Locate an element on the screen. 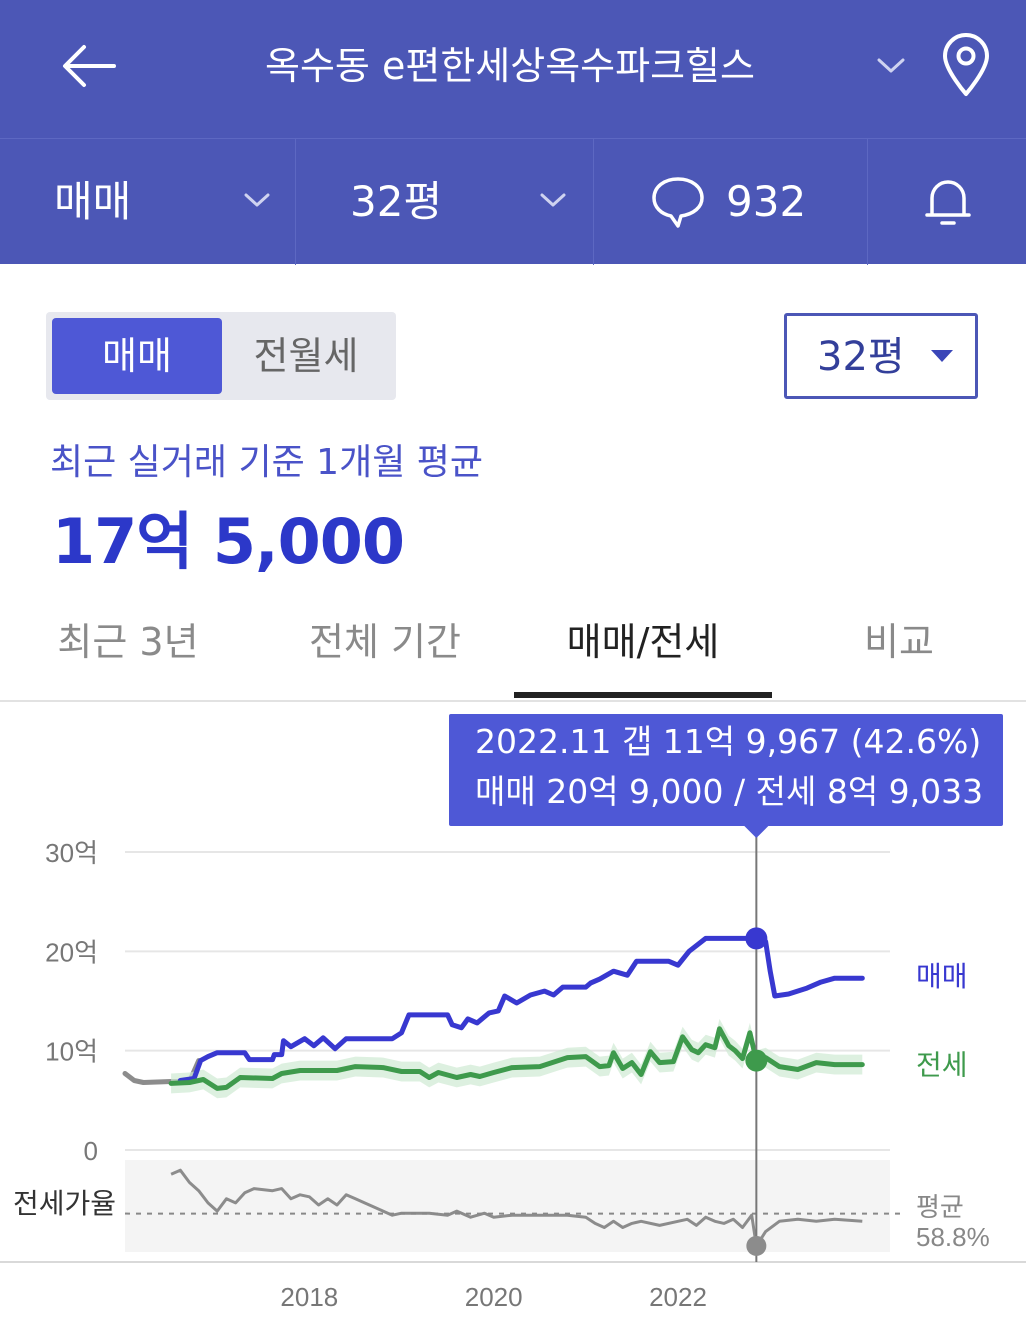 Image resolution: width=1026 pixels, height=1332 pixels. back-button is located at coordinates (88, 66).